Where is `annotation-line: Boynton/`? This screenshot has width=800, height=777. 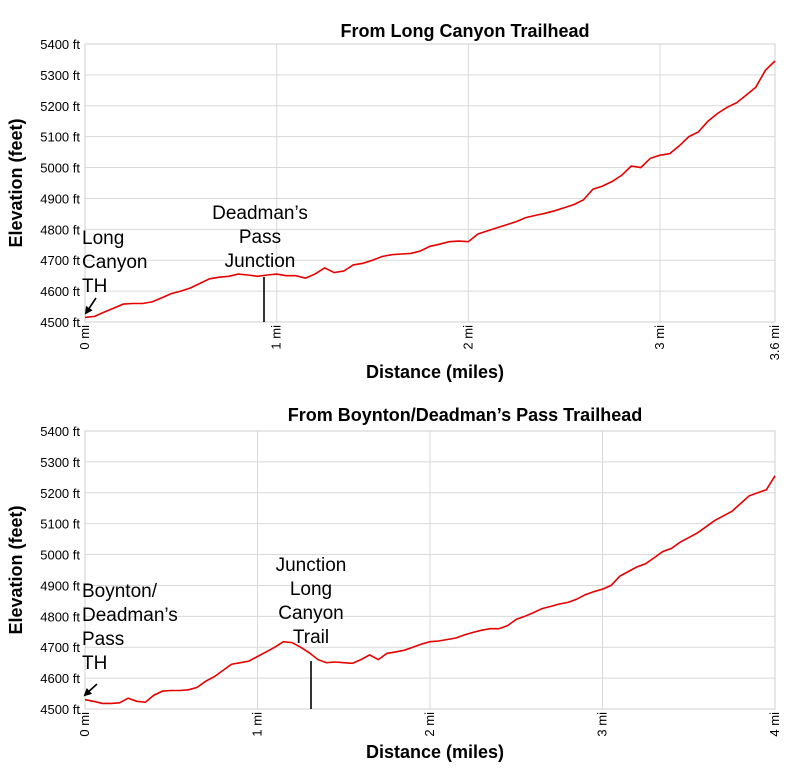
annotation-line: Boynton/ is located at coordinates (120, 591).